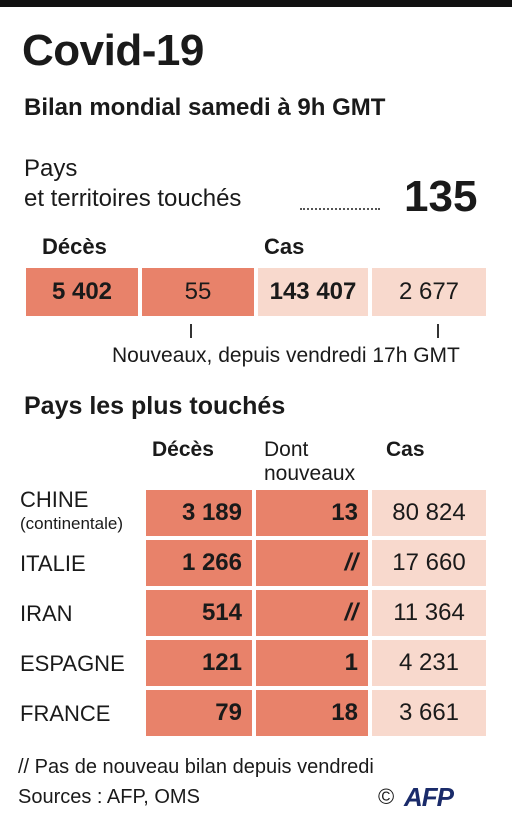 Image resolution: width=512 pixels, height=820 pixels. What do you see at coordinates (199, 713) in the screenshot?
I see `cell-deces: 79` at bounding box center [199, 713].